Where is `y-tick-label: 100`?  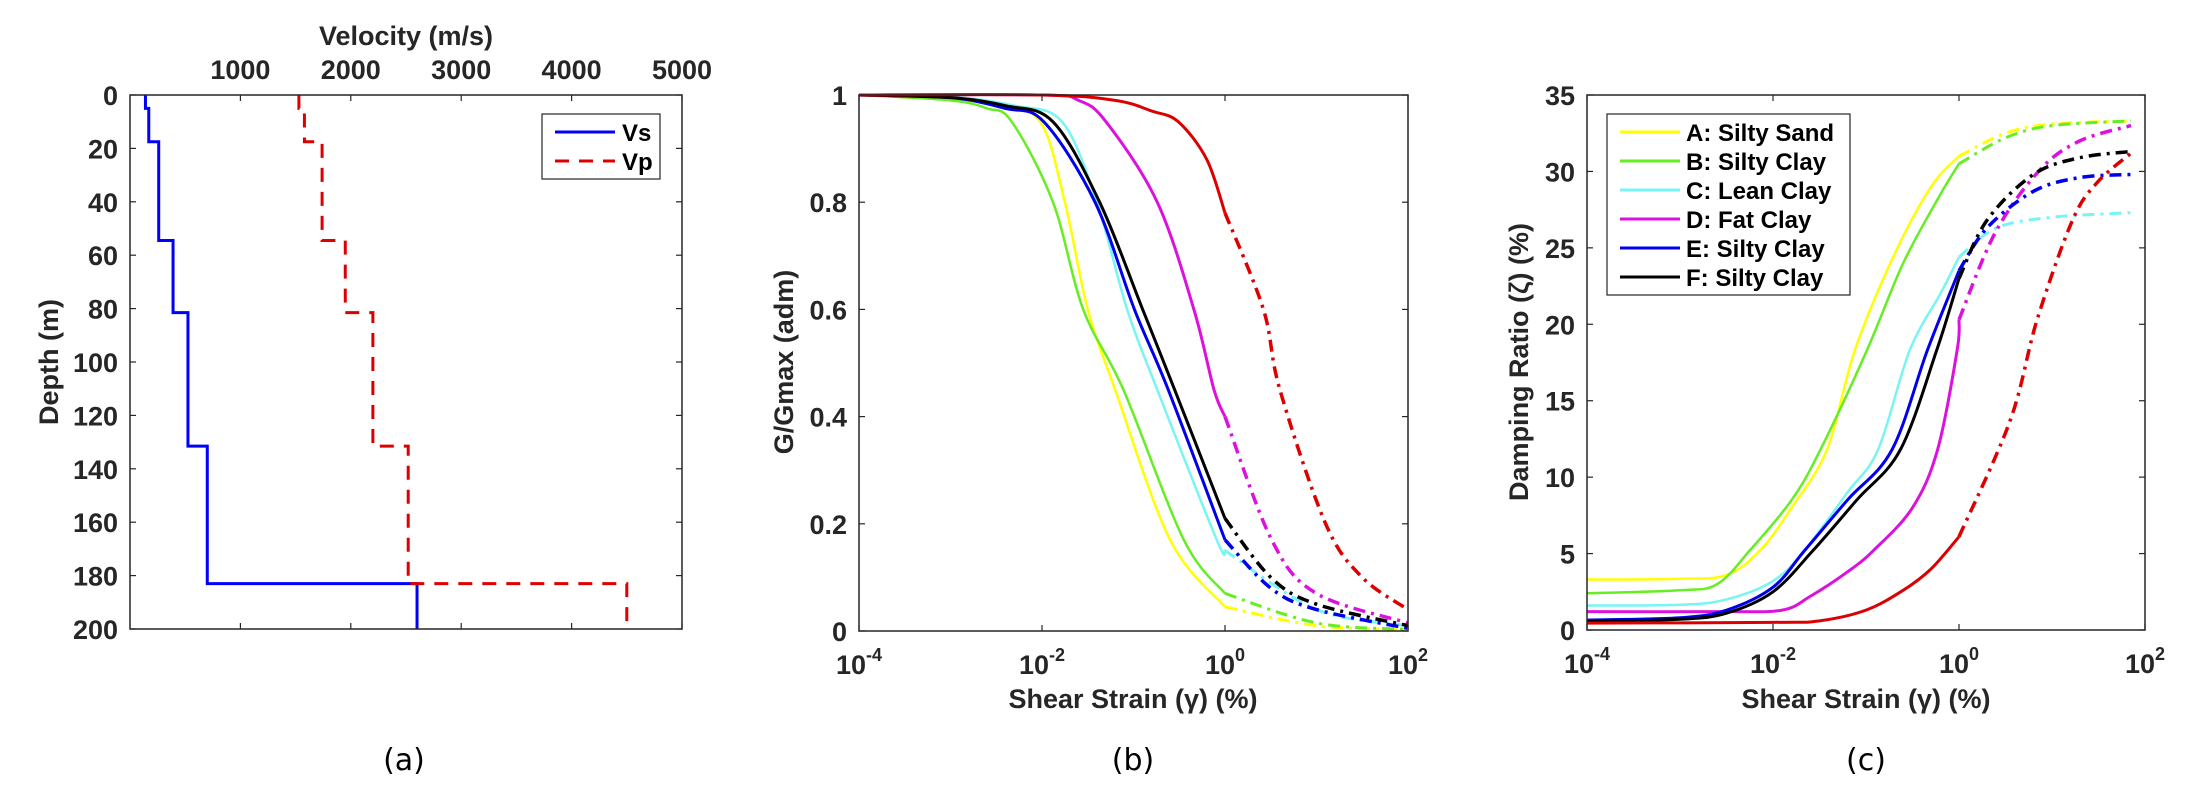 y-tick-label: 100 is located at coordinates (95, 363).